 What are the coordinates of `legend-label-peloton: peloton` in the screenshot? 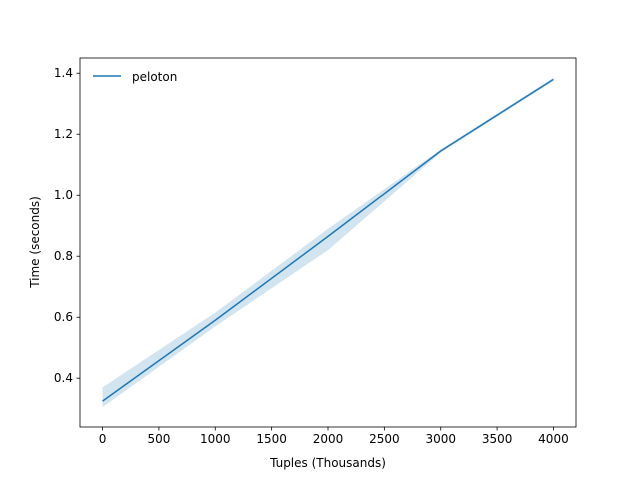 It's located at (154, 77).